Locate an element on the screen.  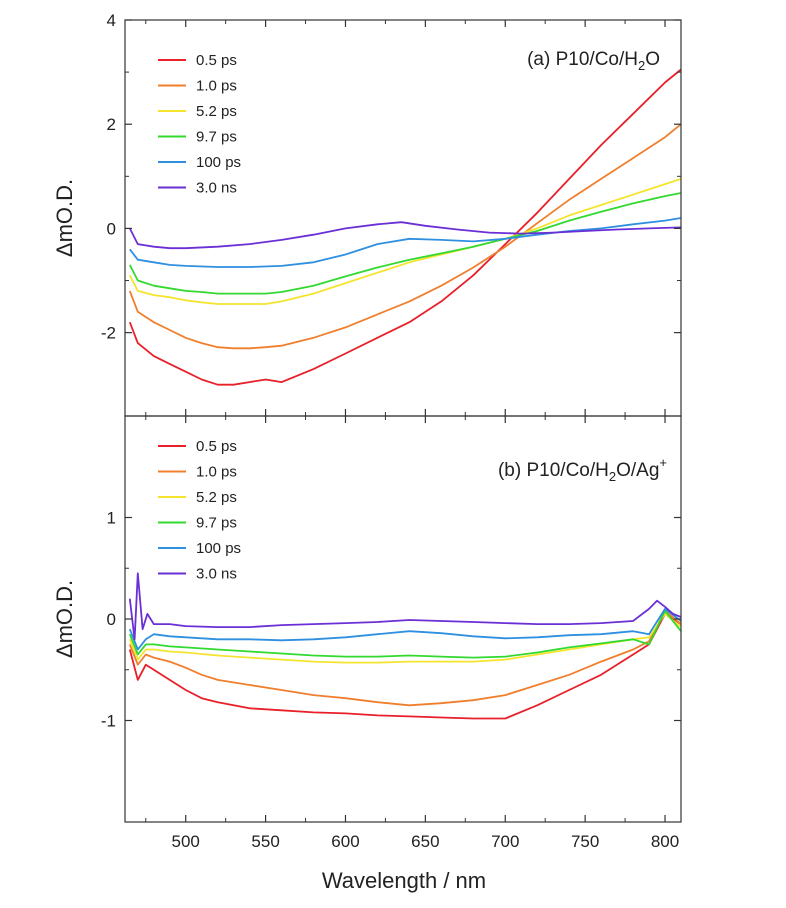
panel-a-legend-label: 1.0 ps is located at coordinates (216, 86).